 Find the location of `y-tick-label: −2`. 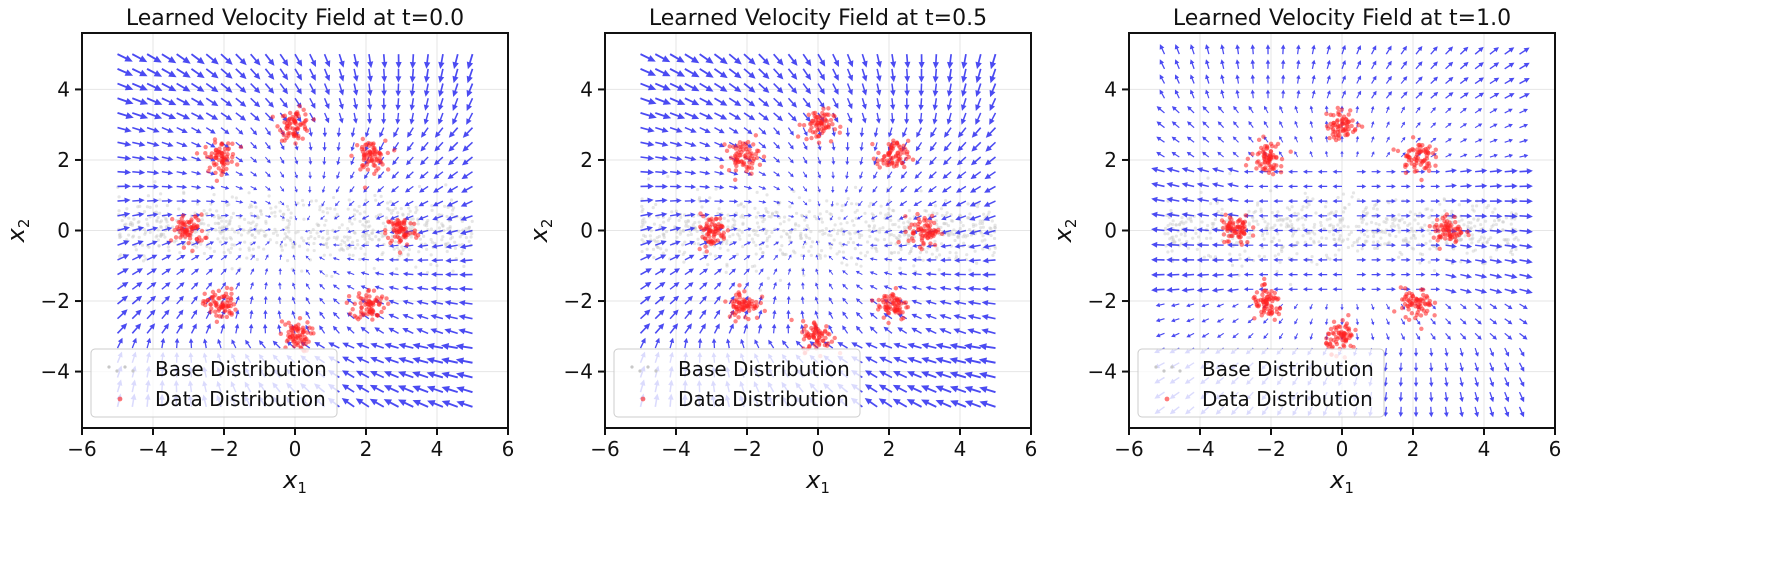

y-tick-label: −2 is located at coordinates (55, 301).